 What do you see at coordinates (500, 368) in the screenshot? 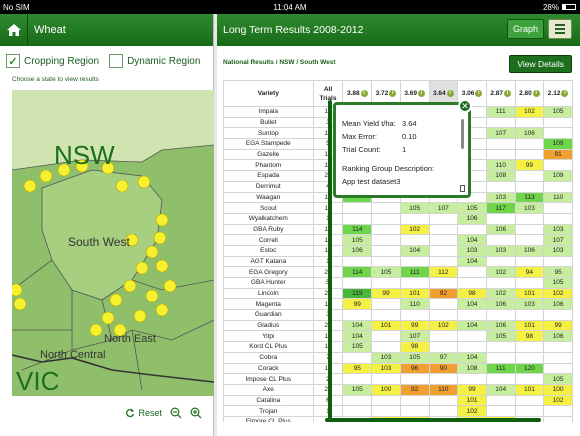
I see `yield-cell: 111` at bounding box center [500, 368].